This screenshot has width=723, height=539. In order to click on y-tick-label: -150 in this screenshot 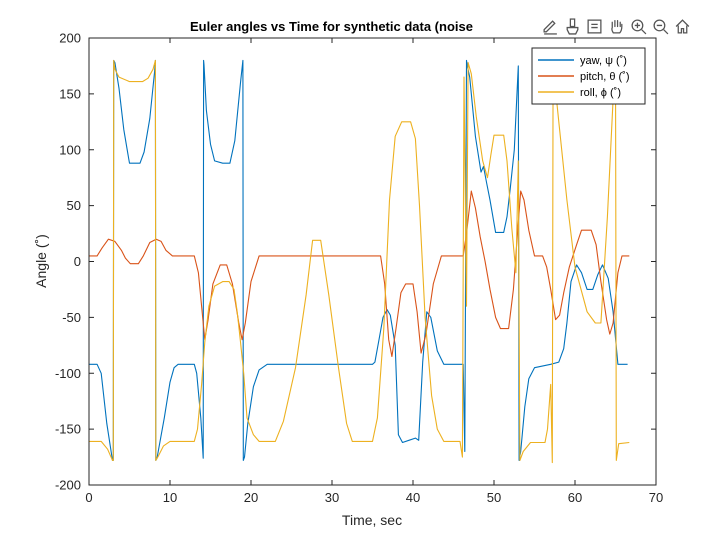, I will do `click(68, 429)`.